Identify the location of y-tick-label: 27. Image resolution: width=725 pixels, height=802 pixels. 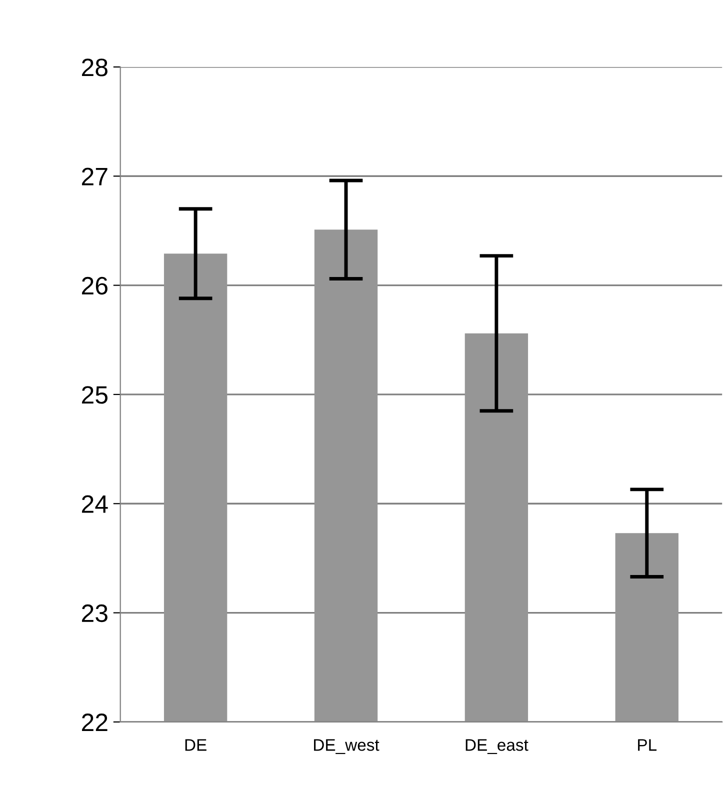
(95, 177).